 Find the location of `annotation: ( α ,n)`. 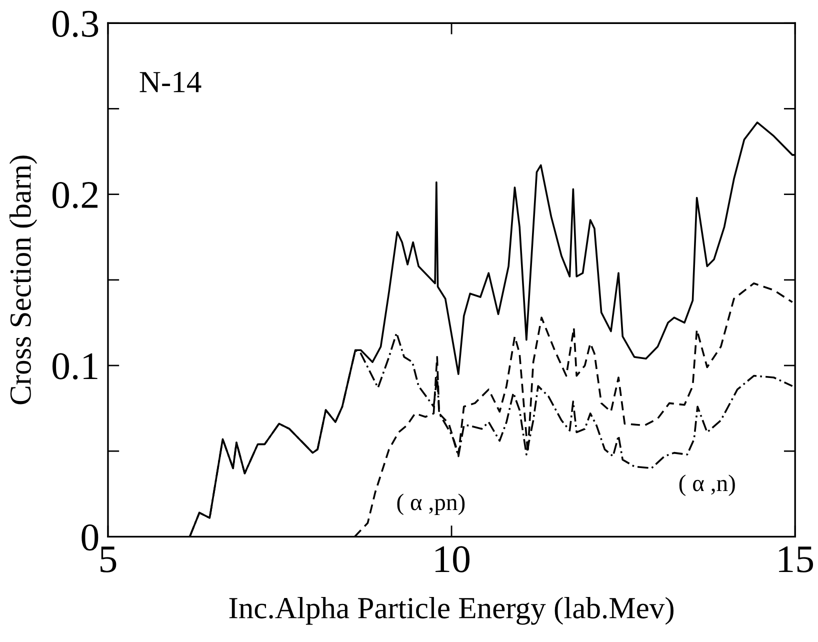

annotation: ( α ,n) is located at coordinates (707, 485).